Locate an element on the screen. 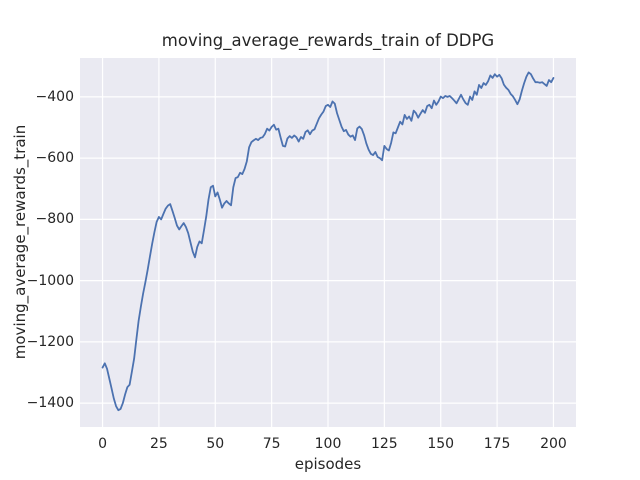 This screenshot has height=480, width=640. x-tick-label: 200 is located at coordinates (553, 444).